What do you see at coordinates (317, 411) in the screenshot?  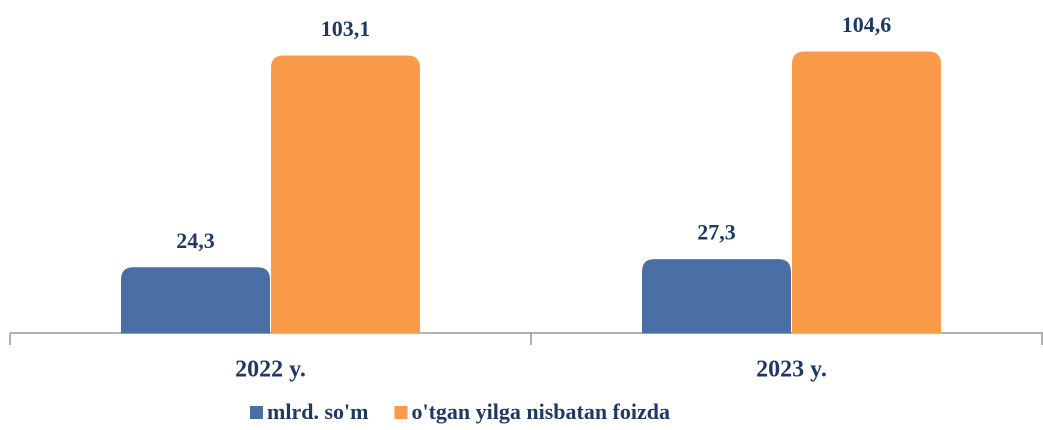 I see `legend-label: mlrd. so'm` at bounding box center [317, 411].